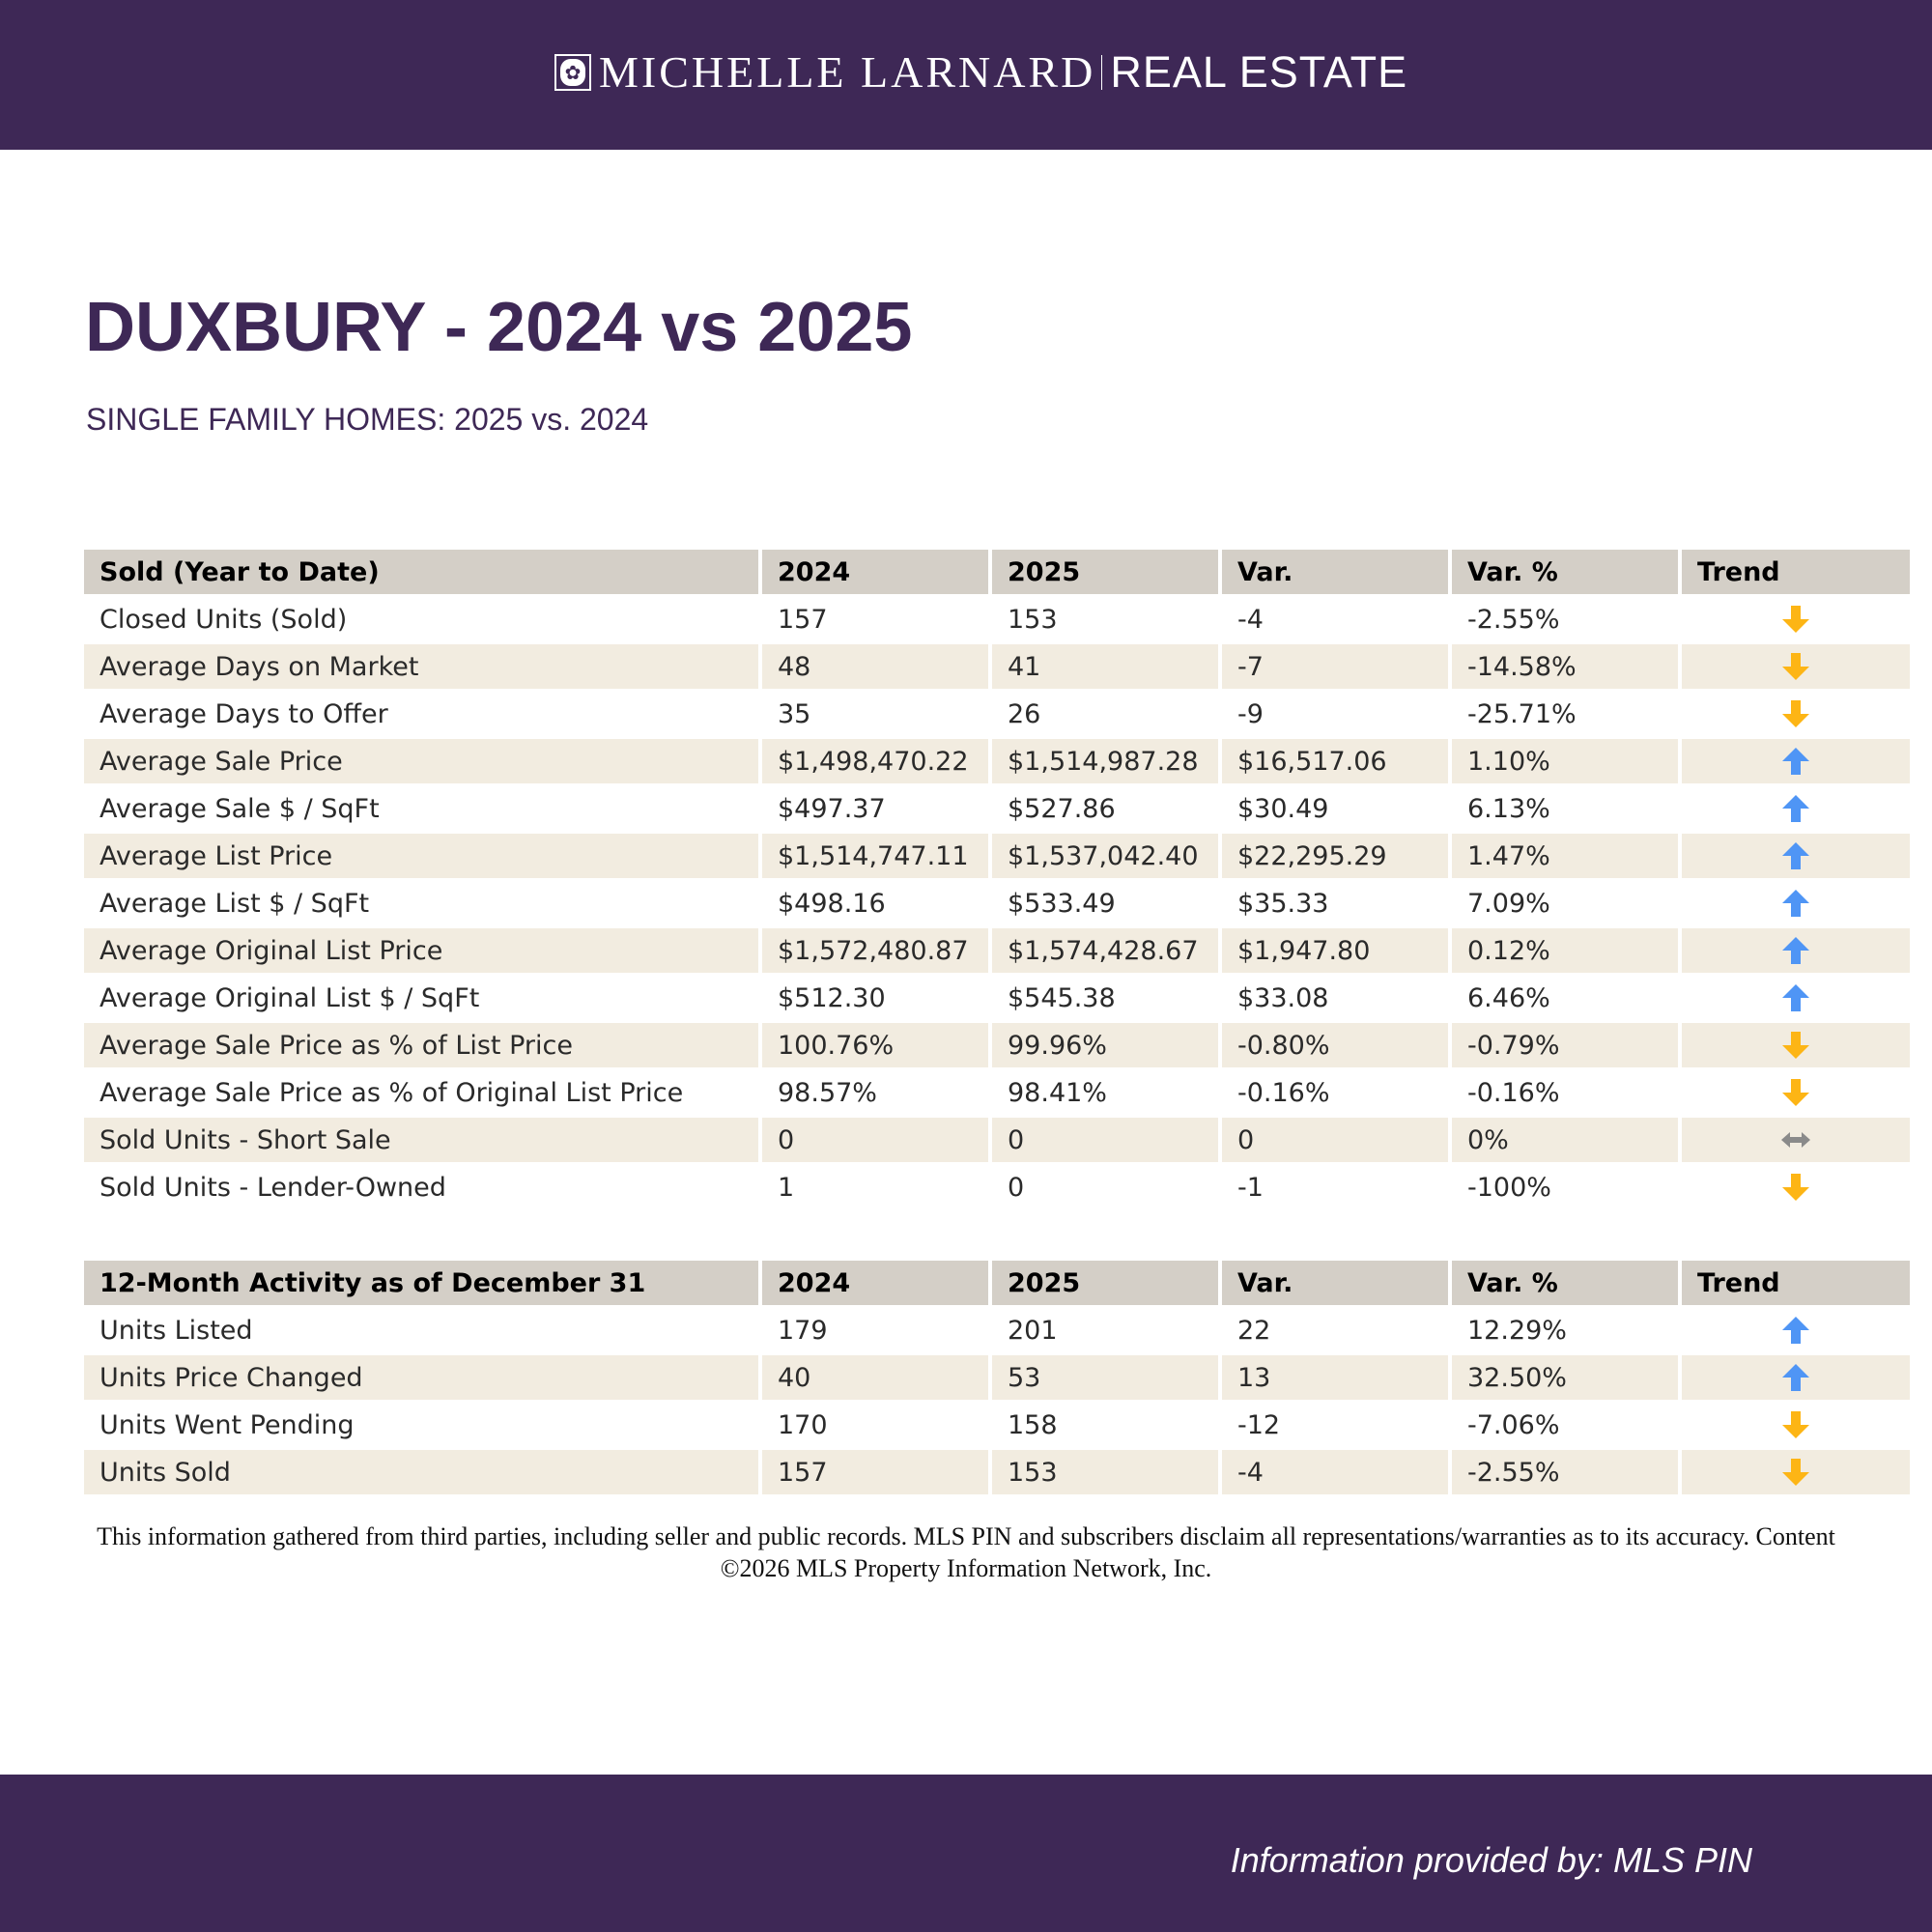  What do you see at coordinates (1105, 666) in the screenshot?
I see `value-2025: 41` at bounding box center [1105, 666].